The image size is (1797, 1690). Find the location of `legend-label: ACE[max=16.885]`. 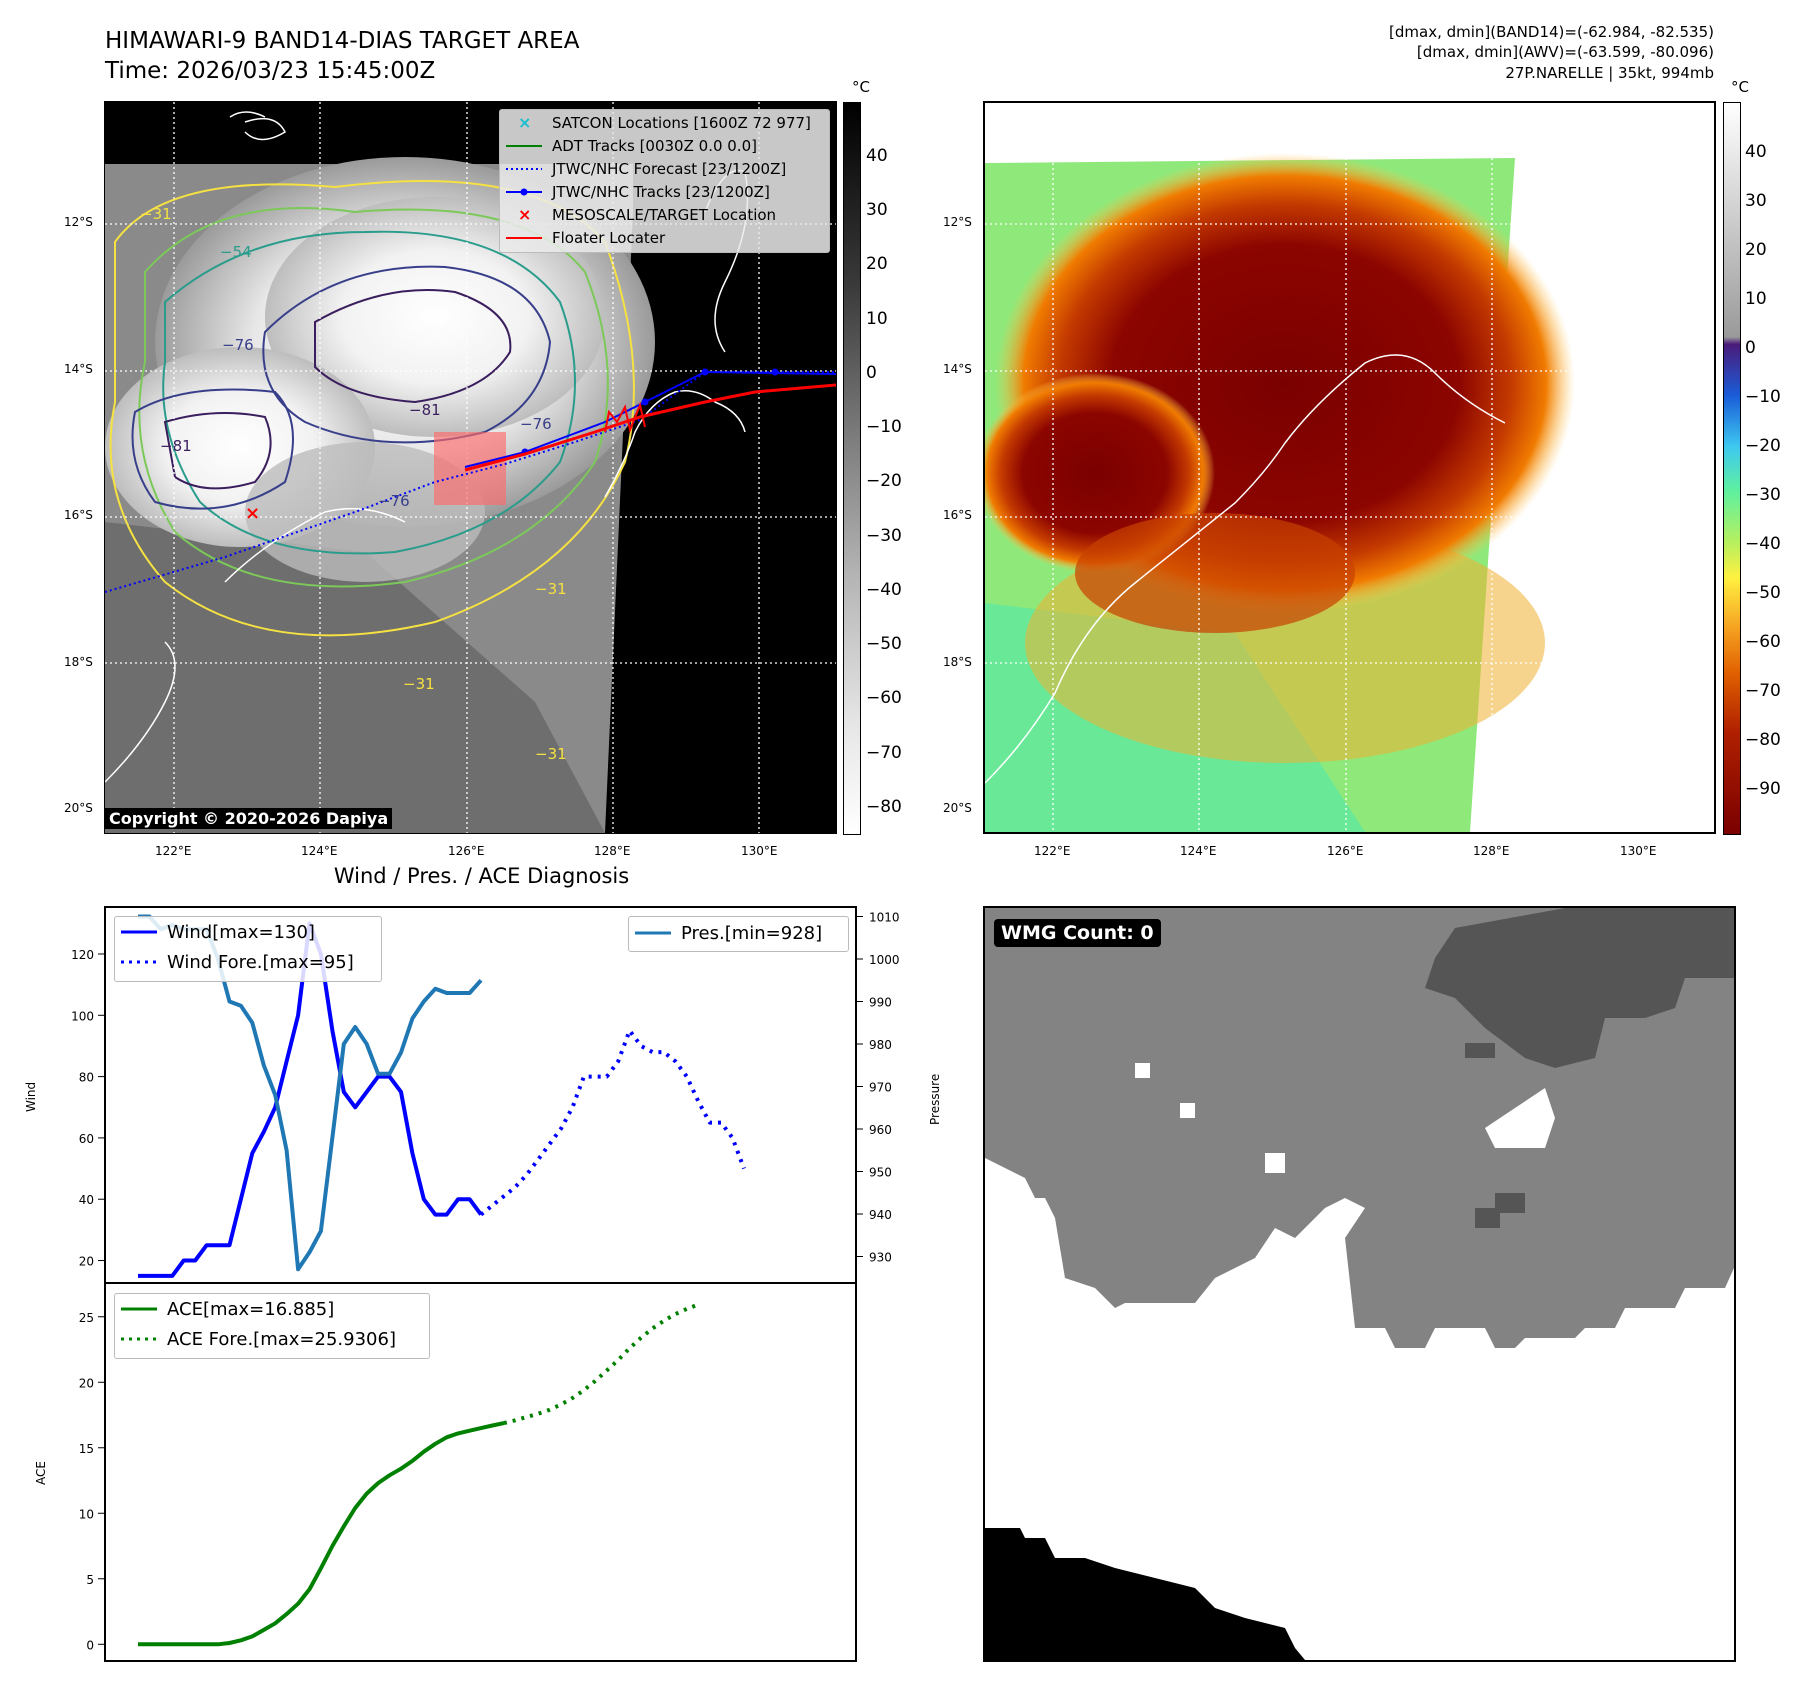

legend-label: ACE[max=16.885] is located at coordinates (251, 1309).